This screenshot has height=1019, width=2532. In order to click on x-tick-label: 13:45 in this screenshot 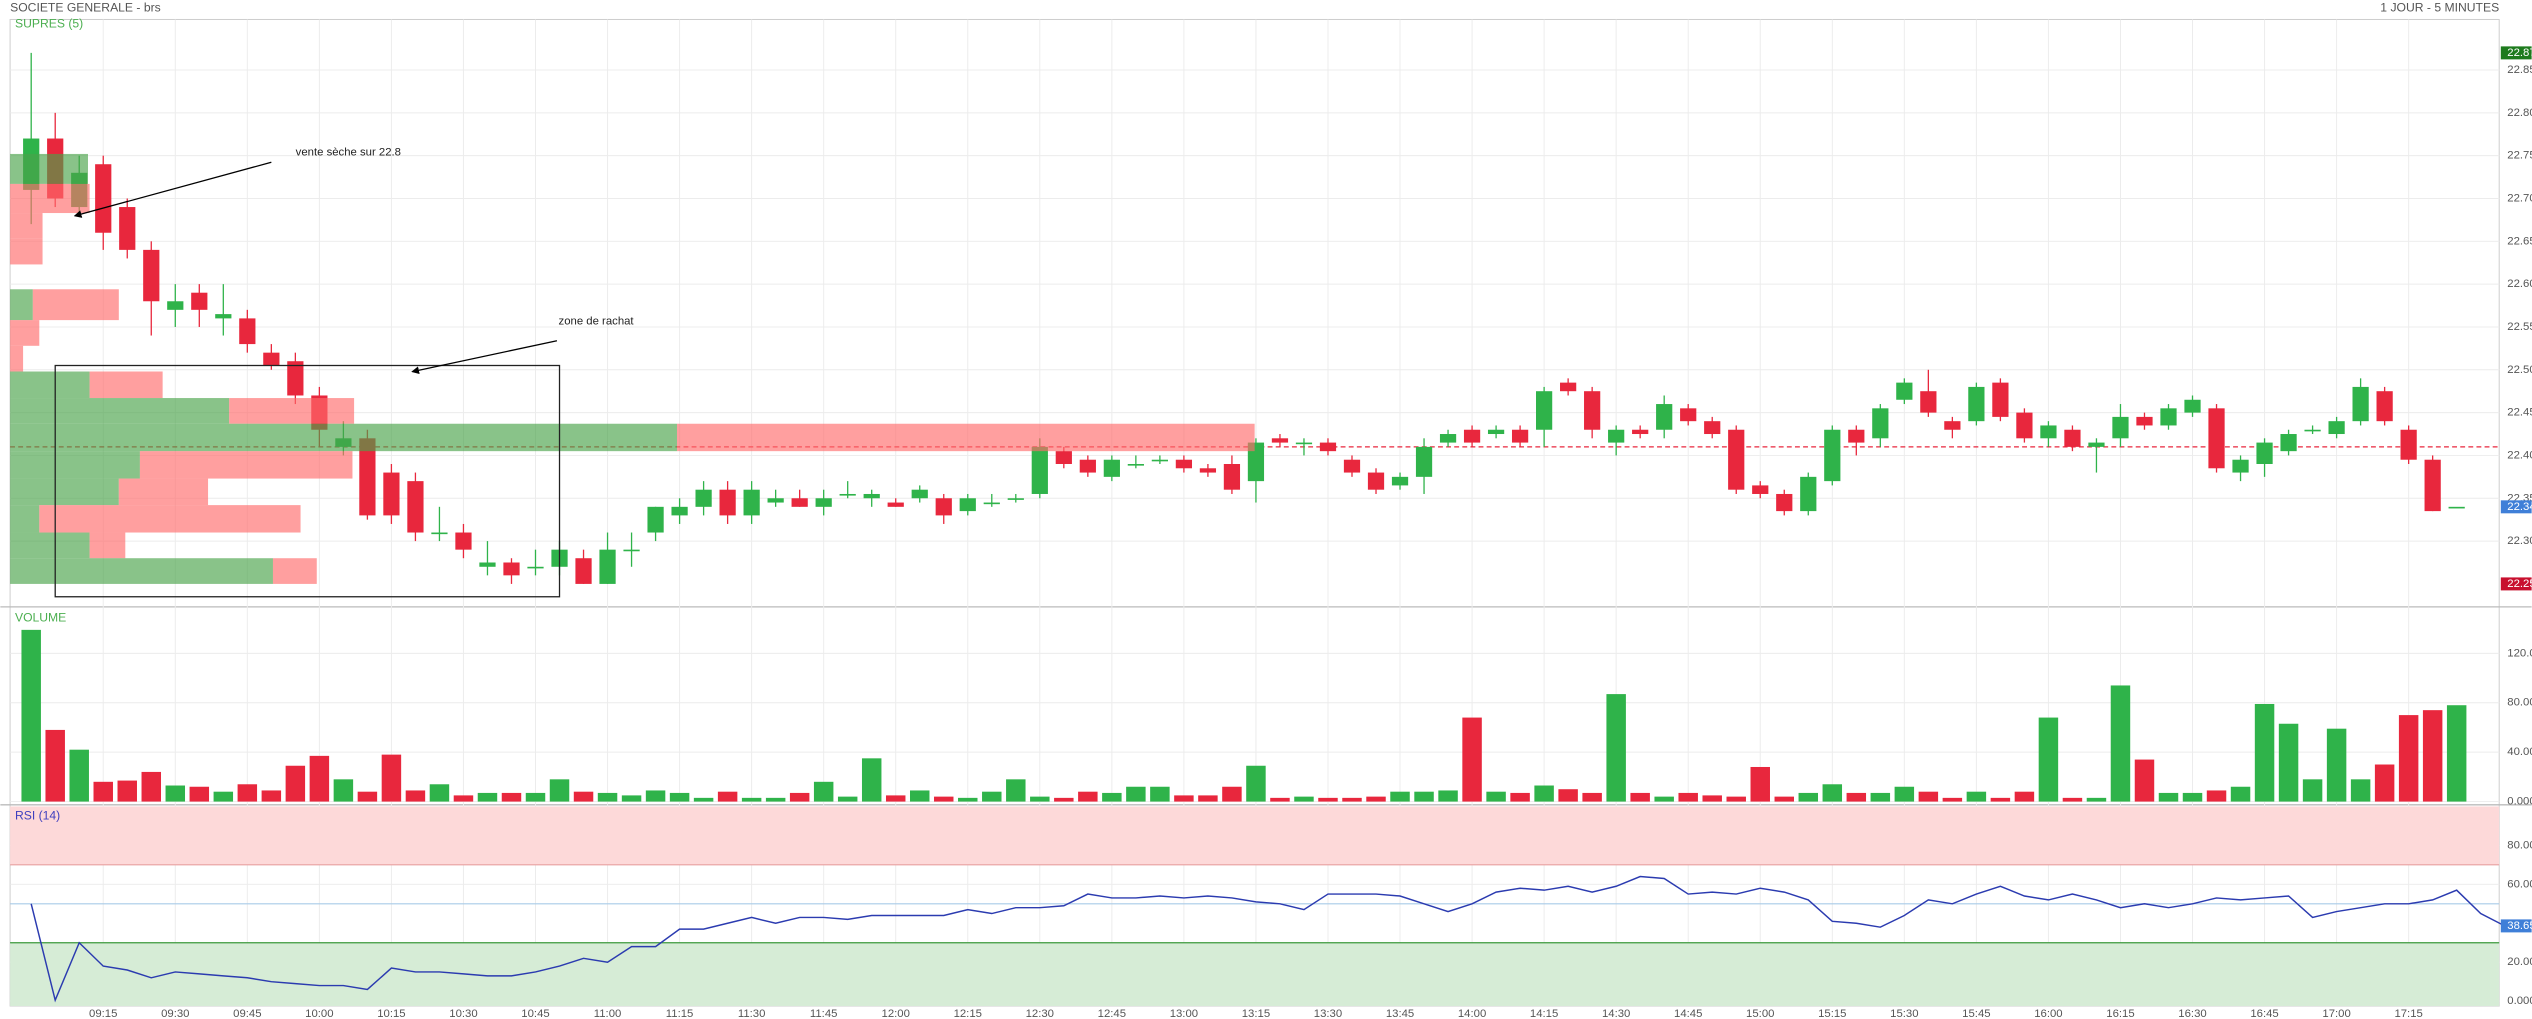, I will do `click(1400, 1013)`.